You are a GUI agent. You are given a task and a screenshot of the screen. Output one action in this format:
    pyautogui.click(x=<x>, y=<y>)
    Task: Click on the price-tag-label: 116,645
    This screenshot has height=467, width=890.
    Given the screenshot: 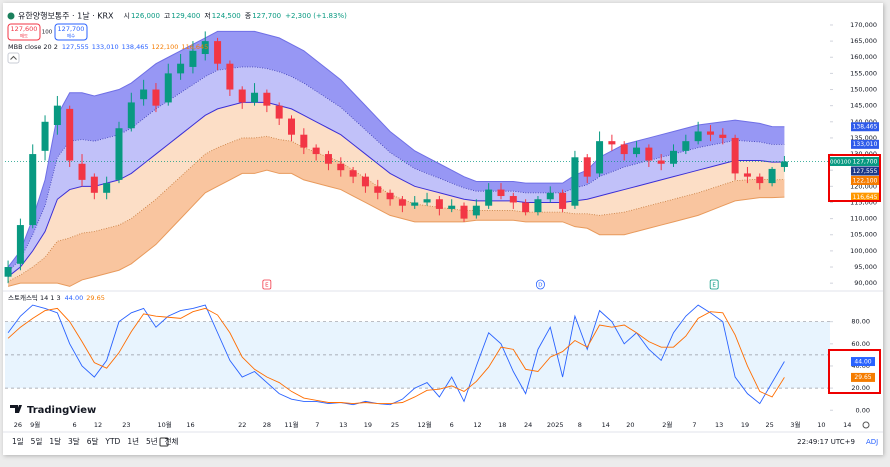 What is the action you would take?
    pyautogui.click(x=865, y=197)
    